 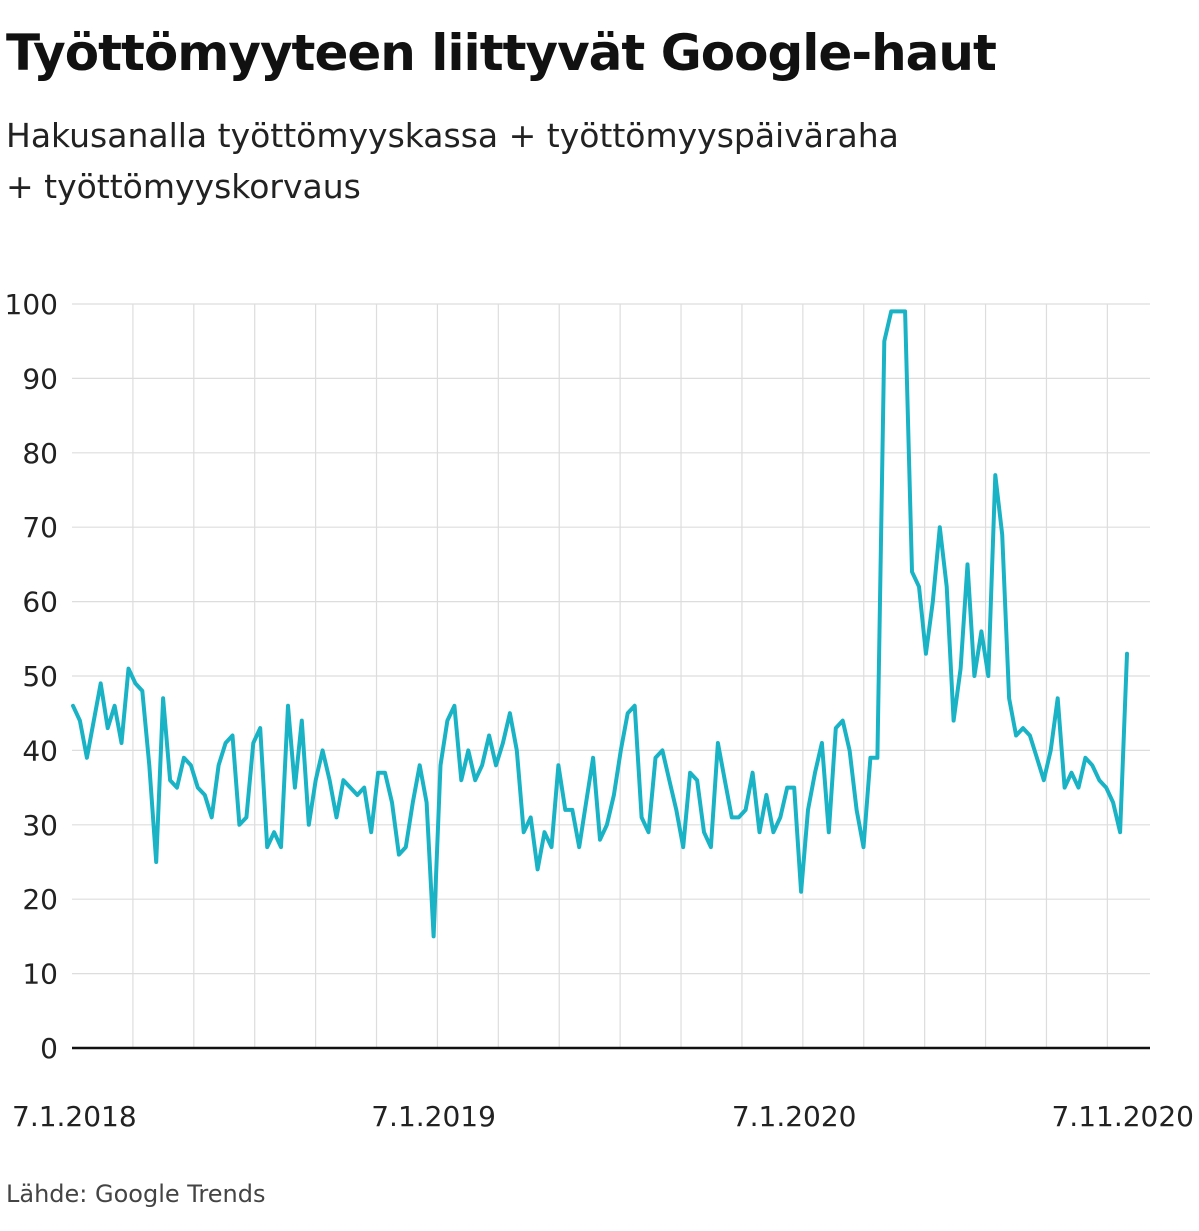 I want to click on x-tick-label: 7.11.2020, so click(x=1122, y=1116).